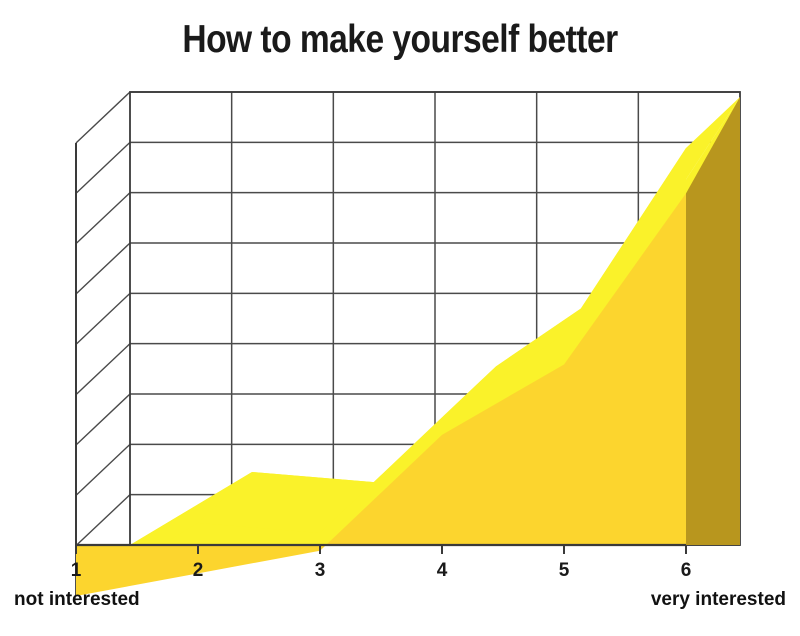  Describe the element at coordinates (442, 570) in the screenshot. I see `x-tick-label-4: 4` at that location.